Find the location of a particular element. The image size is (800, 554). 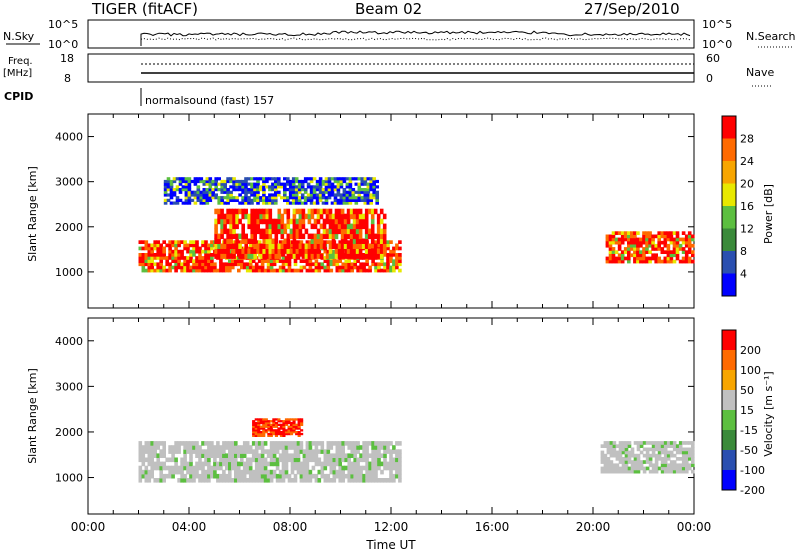

colorbar-tick-label: 8 is located at coordinates (743, 251).